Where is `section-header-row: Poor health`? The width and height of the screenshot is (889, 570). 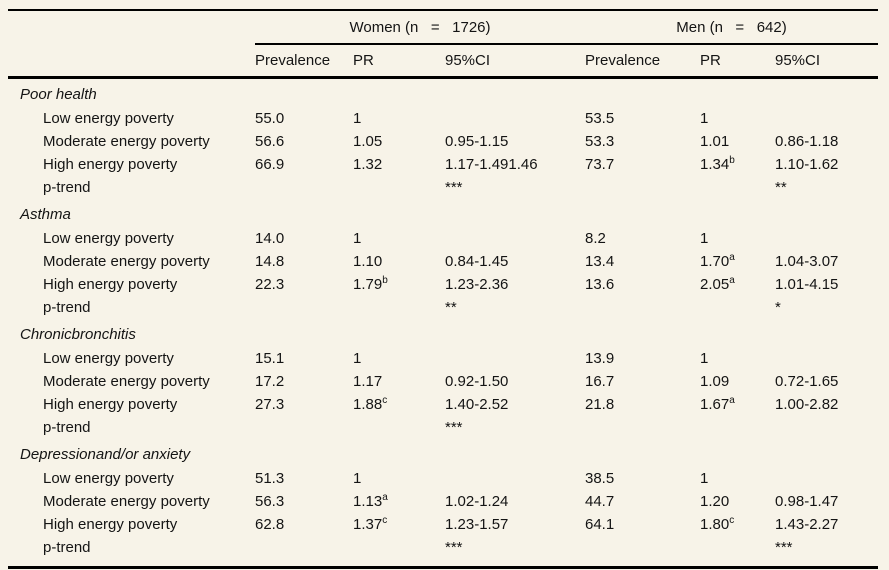 section-header-row: Poor health is located at coordinates (443, 93).